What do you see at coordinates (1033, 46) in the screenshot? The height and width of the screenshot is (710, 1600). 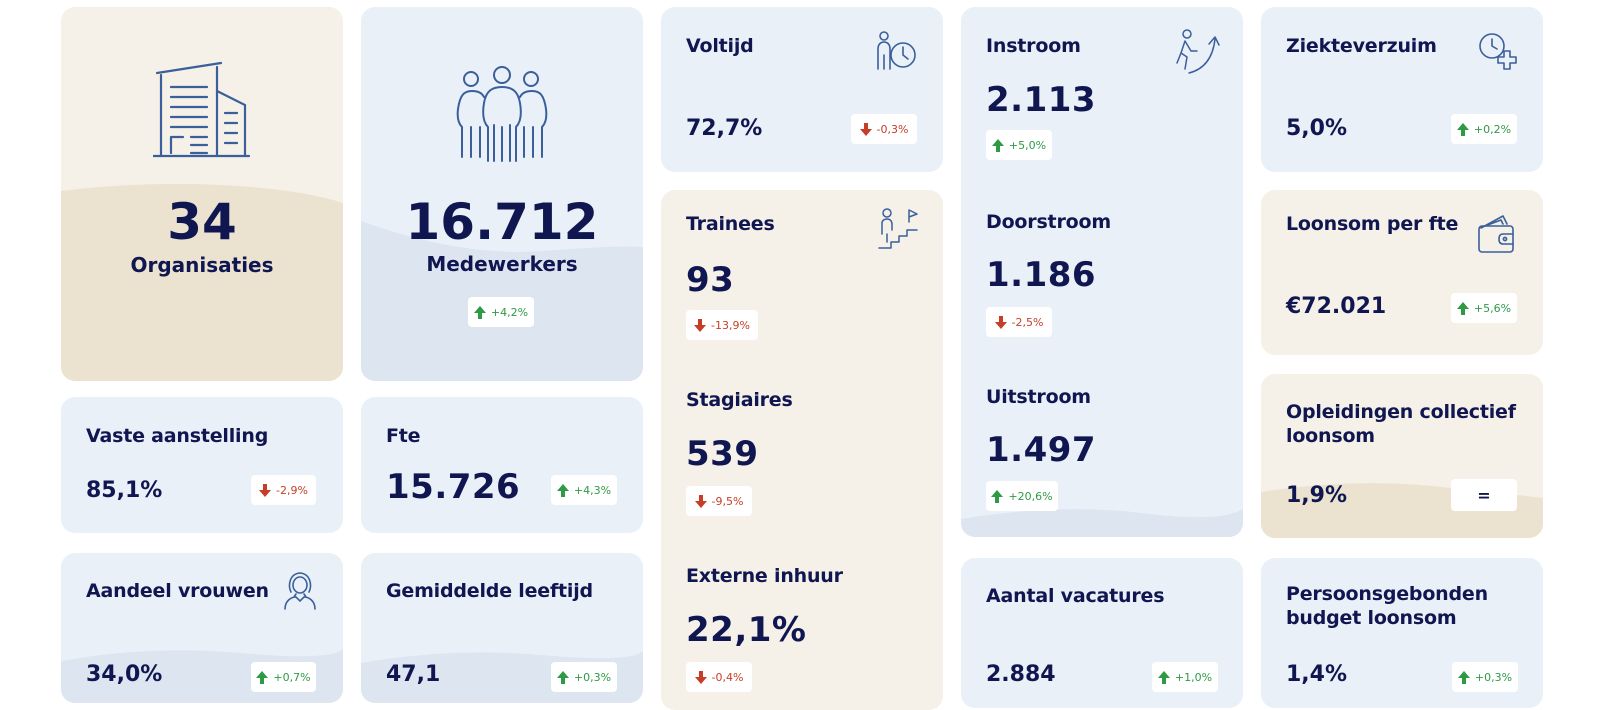 I see `instroom-label: Instroom` at bounding box center [1033, 46].